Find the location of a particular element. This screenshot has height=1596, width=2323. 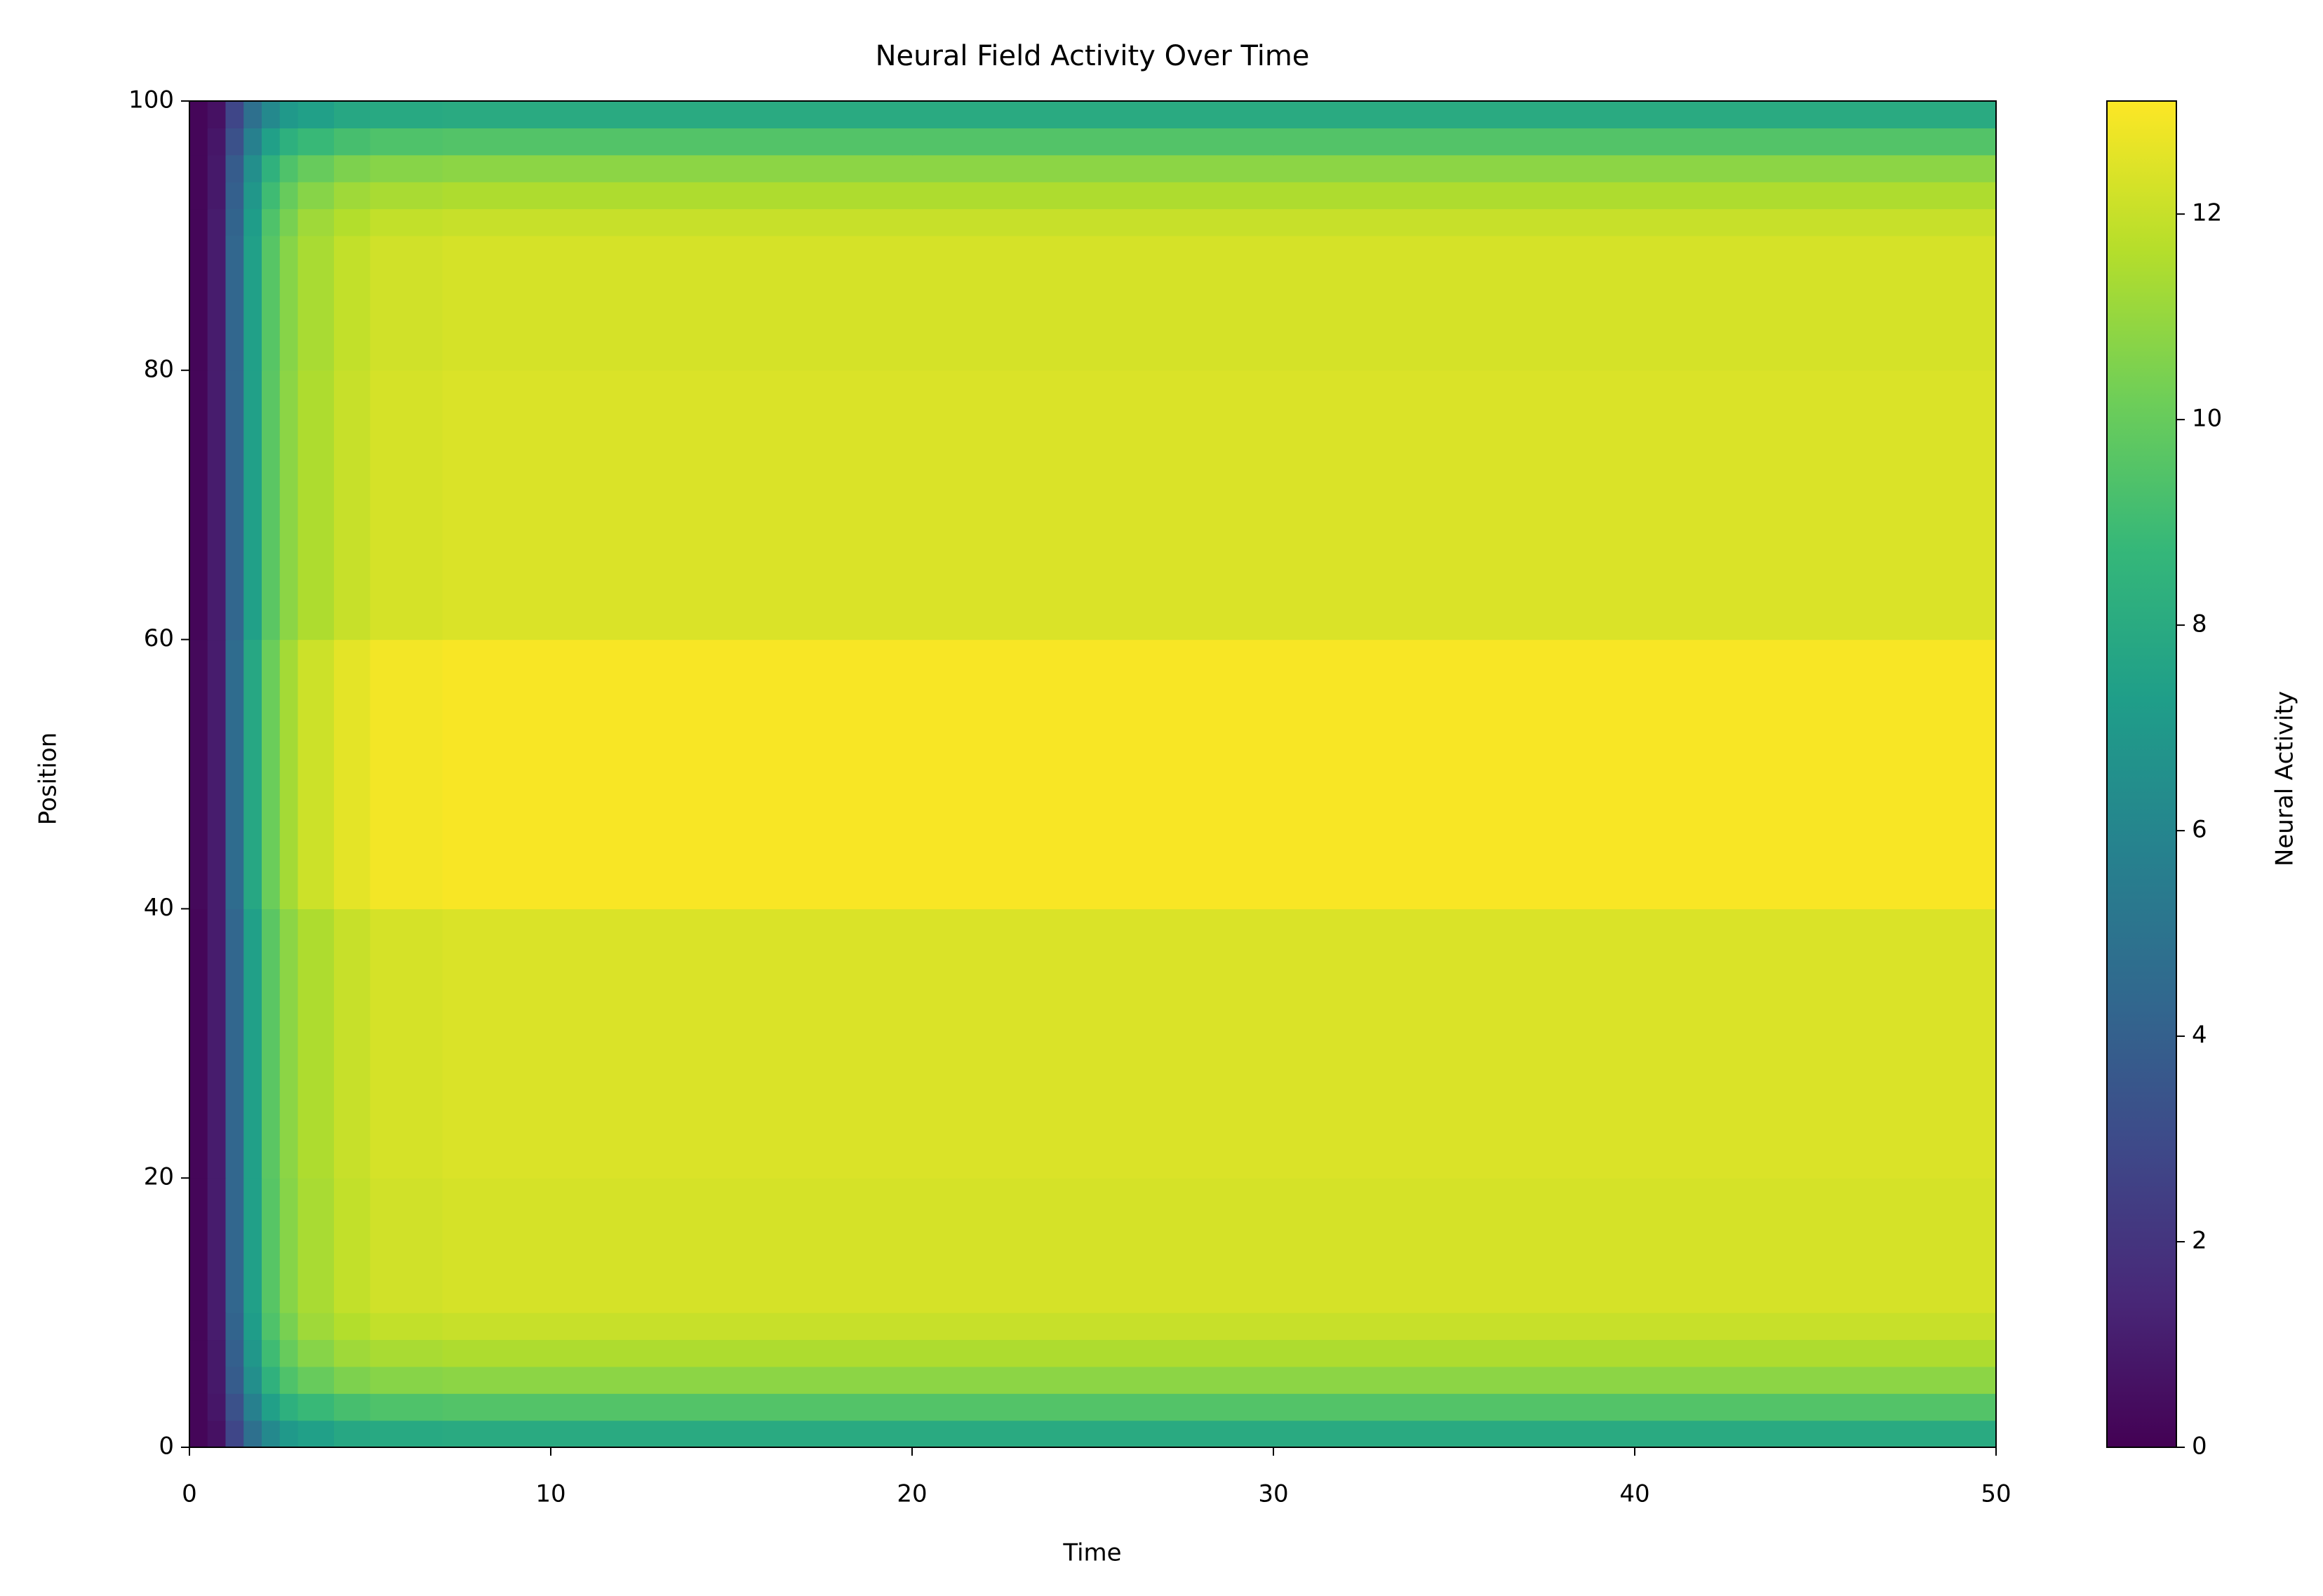

y-axis-label: Position is located at coordinates (48, 778).